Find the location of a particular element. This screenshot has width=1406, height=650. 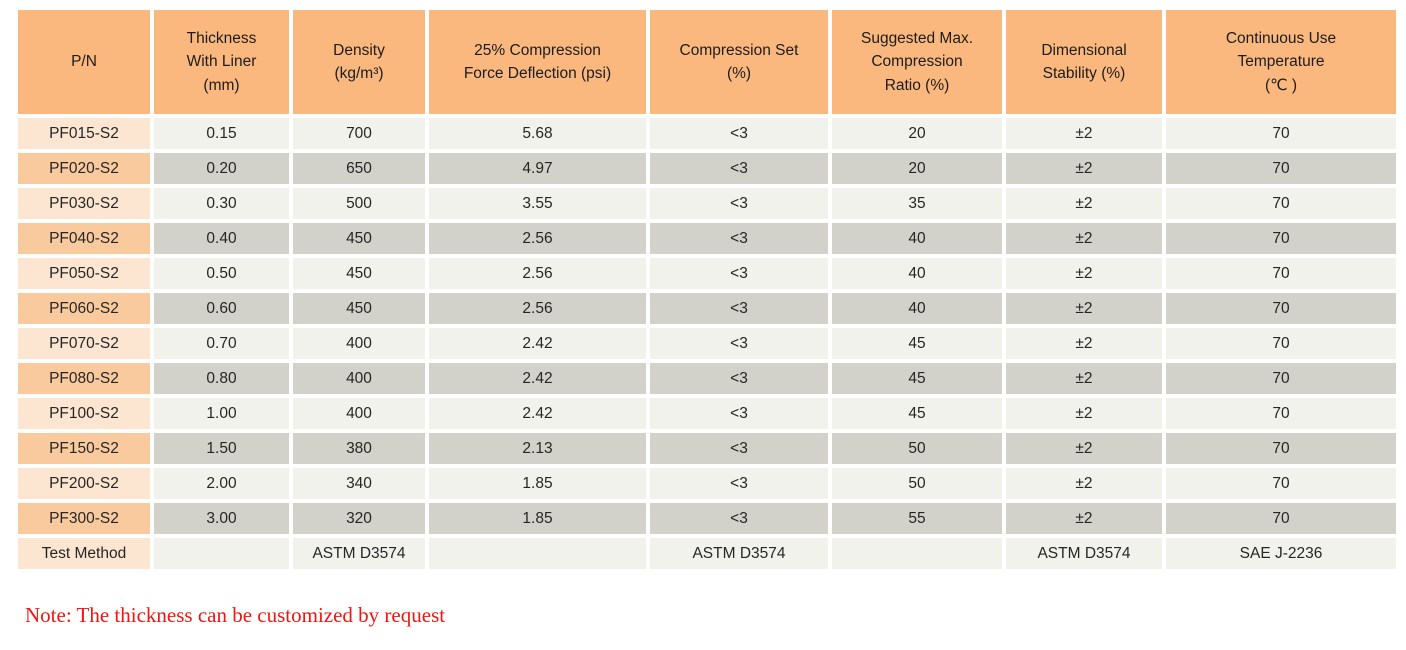

value-cell: 4.97 is located at coordinates (537, 168).